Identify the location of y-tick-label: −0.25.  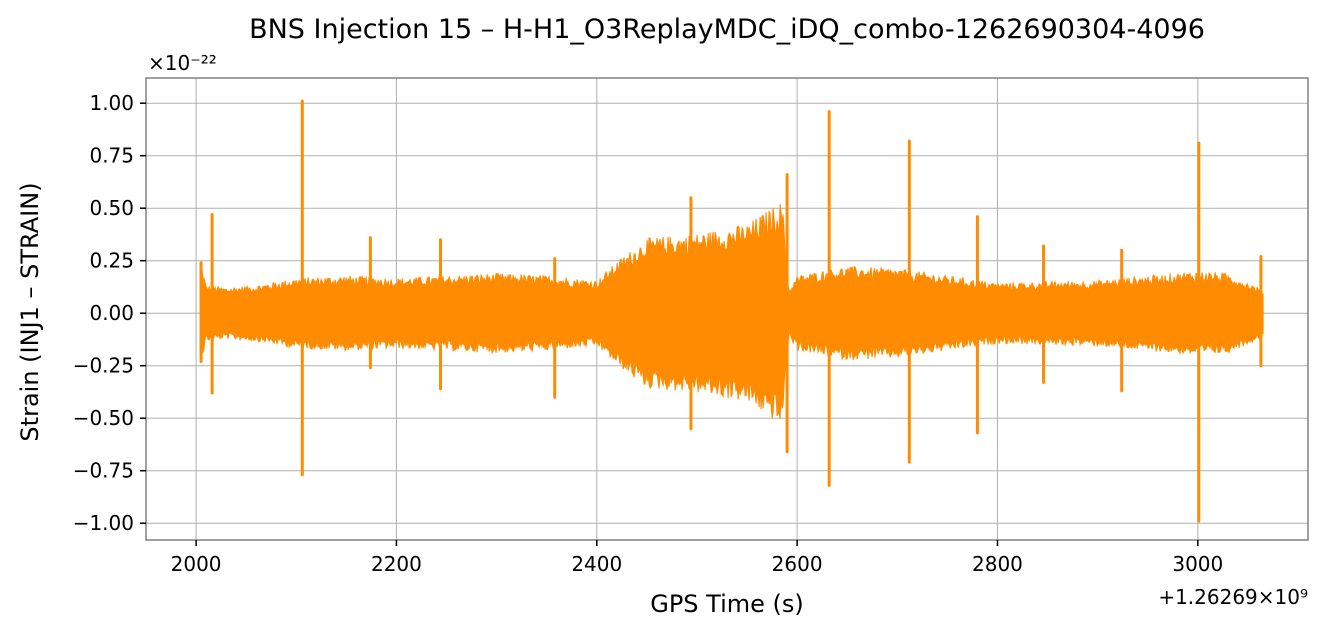
(103, 366).